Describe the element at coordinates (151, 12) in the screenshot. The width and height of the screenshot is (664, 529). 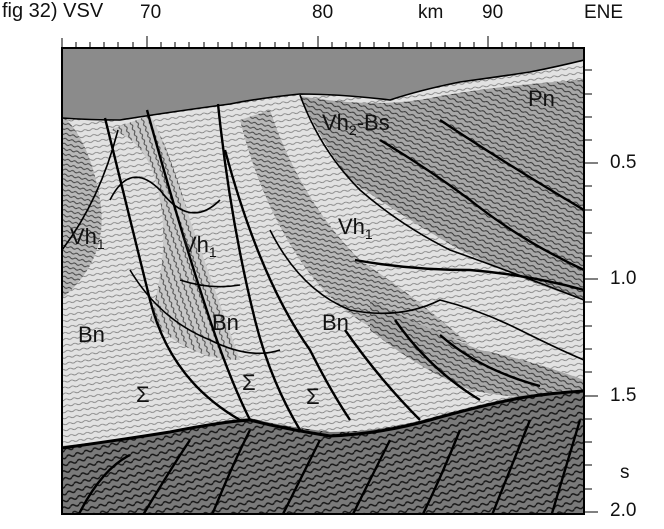
I see `km-tick-70: 70` at that location.